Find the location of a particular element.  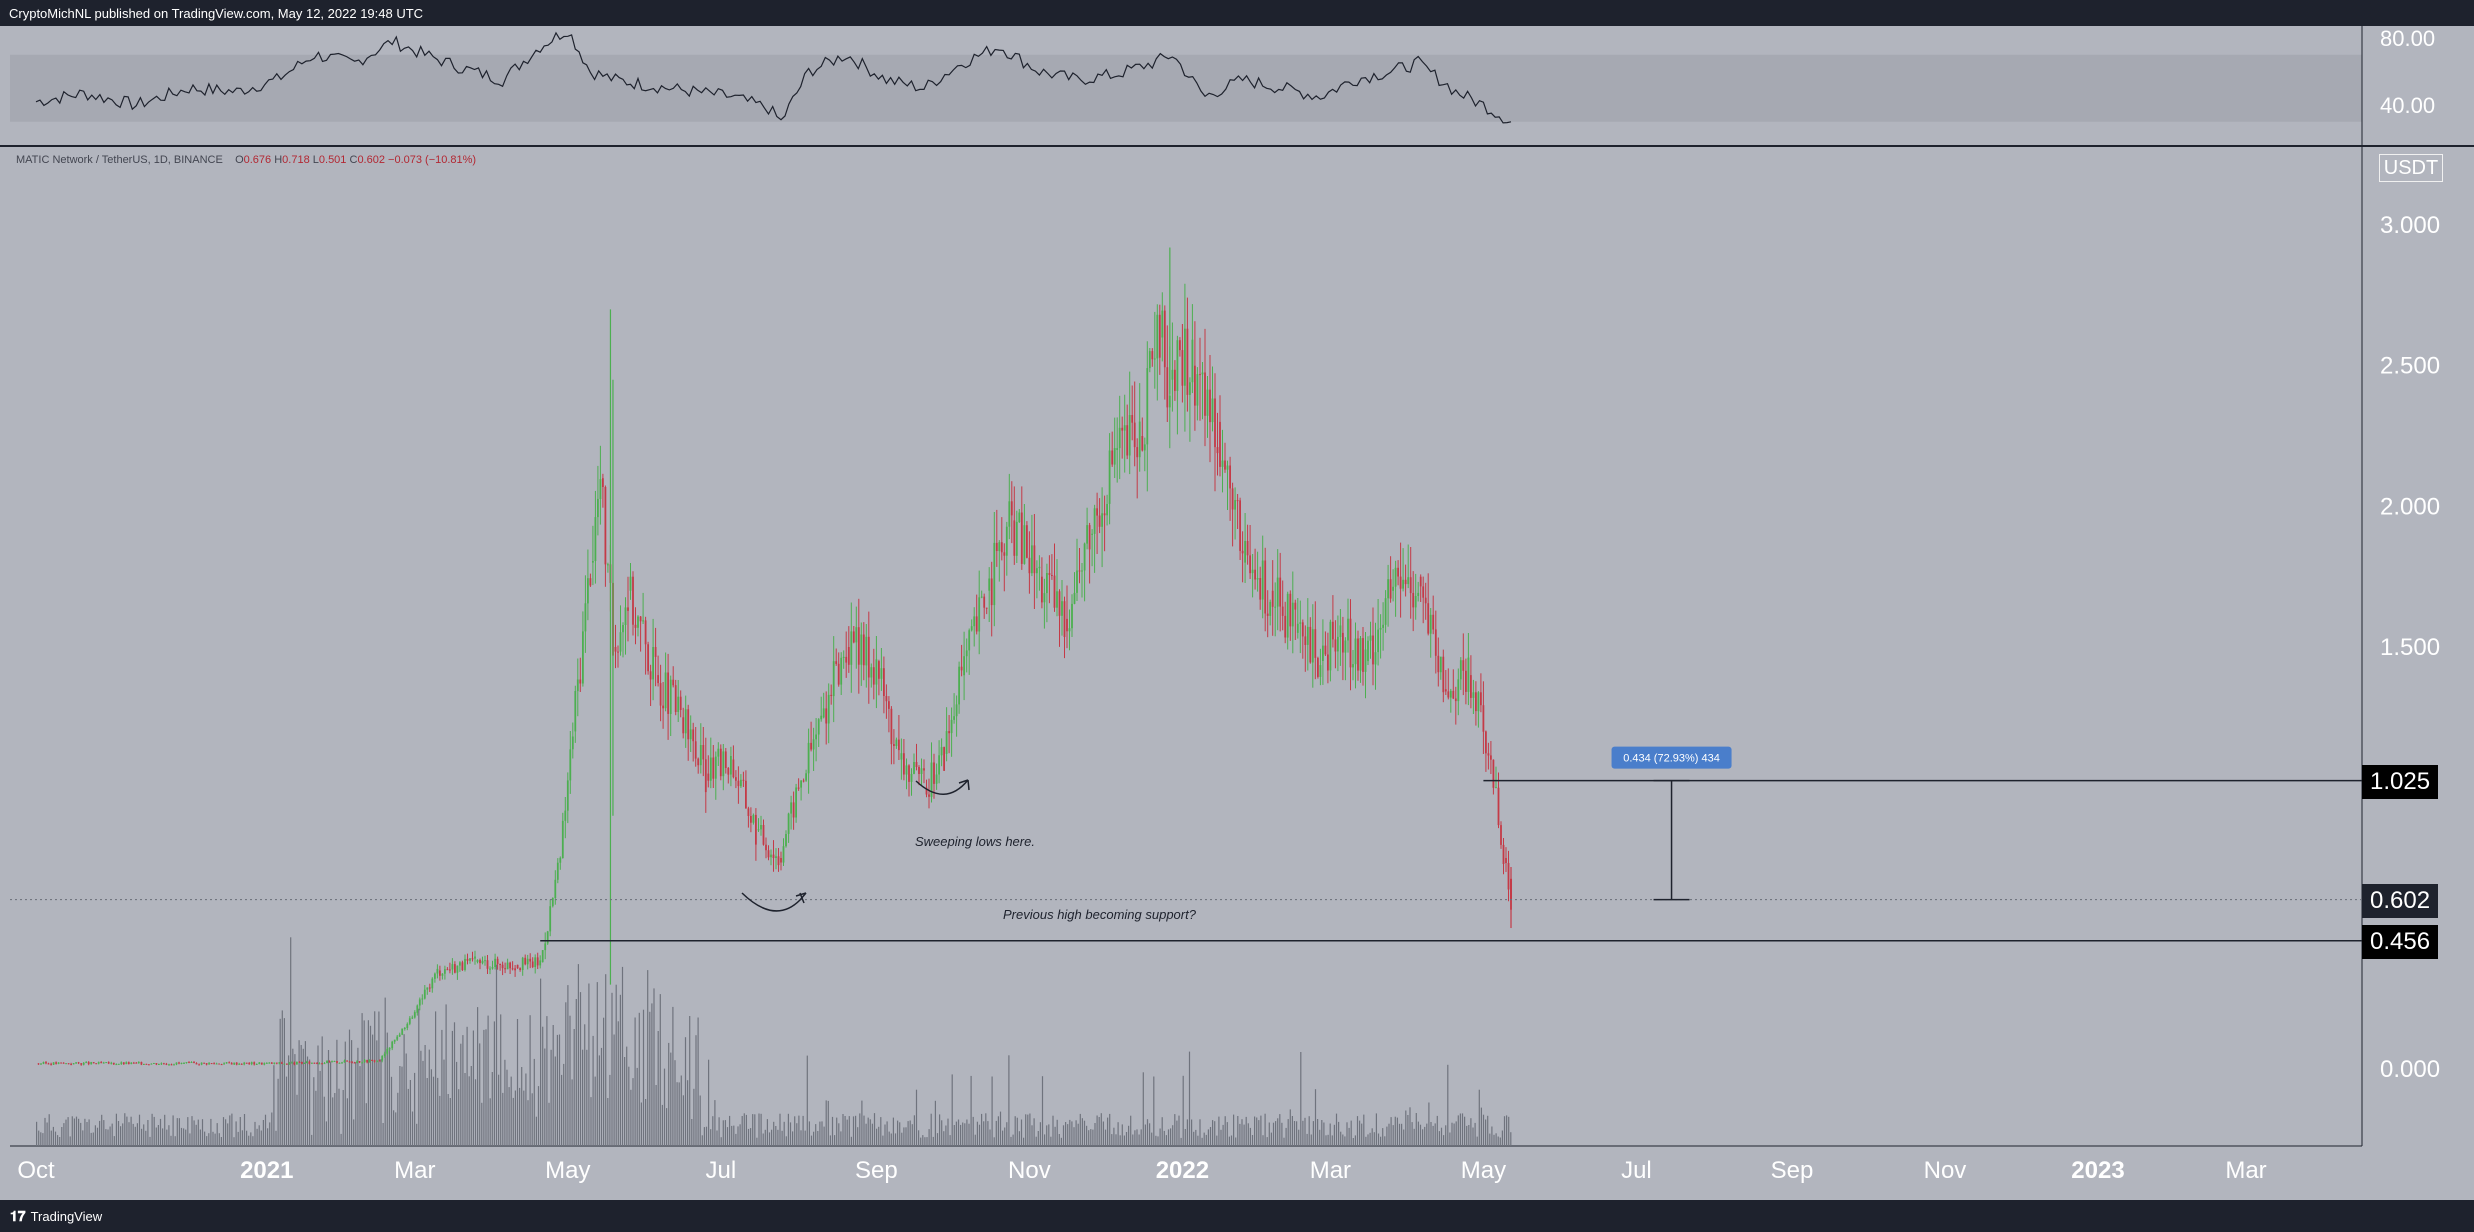

oscillator-tick-label: 80.00 is located at coordinates (2407, 38).